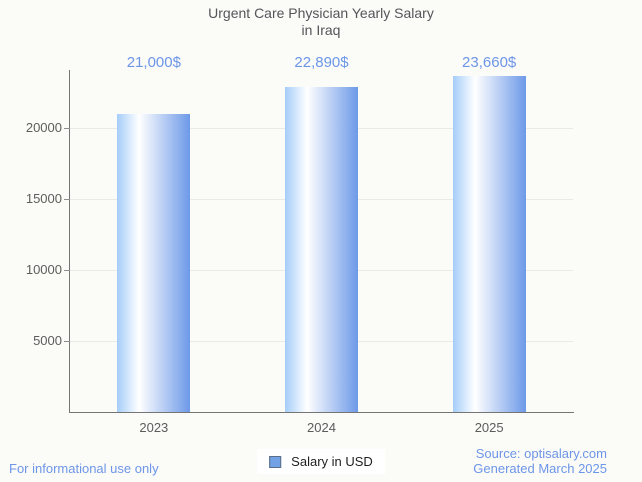  What do you see at coordinates (153, 62) in the screenshot?
I see `bar-value-label-2023: 21,000$` at bounding box center [153, 62].